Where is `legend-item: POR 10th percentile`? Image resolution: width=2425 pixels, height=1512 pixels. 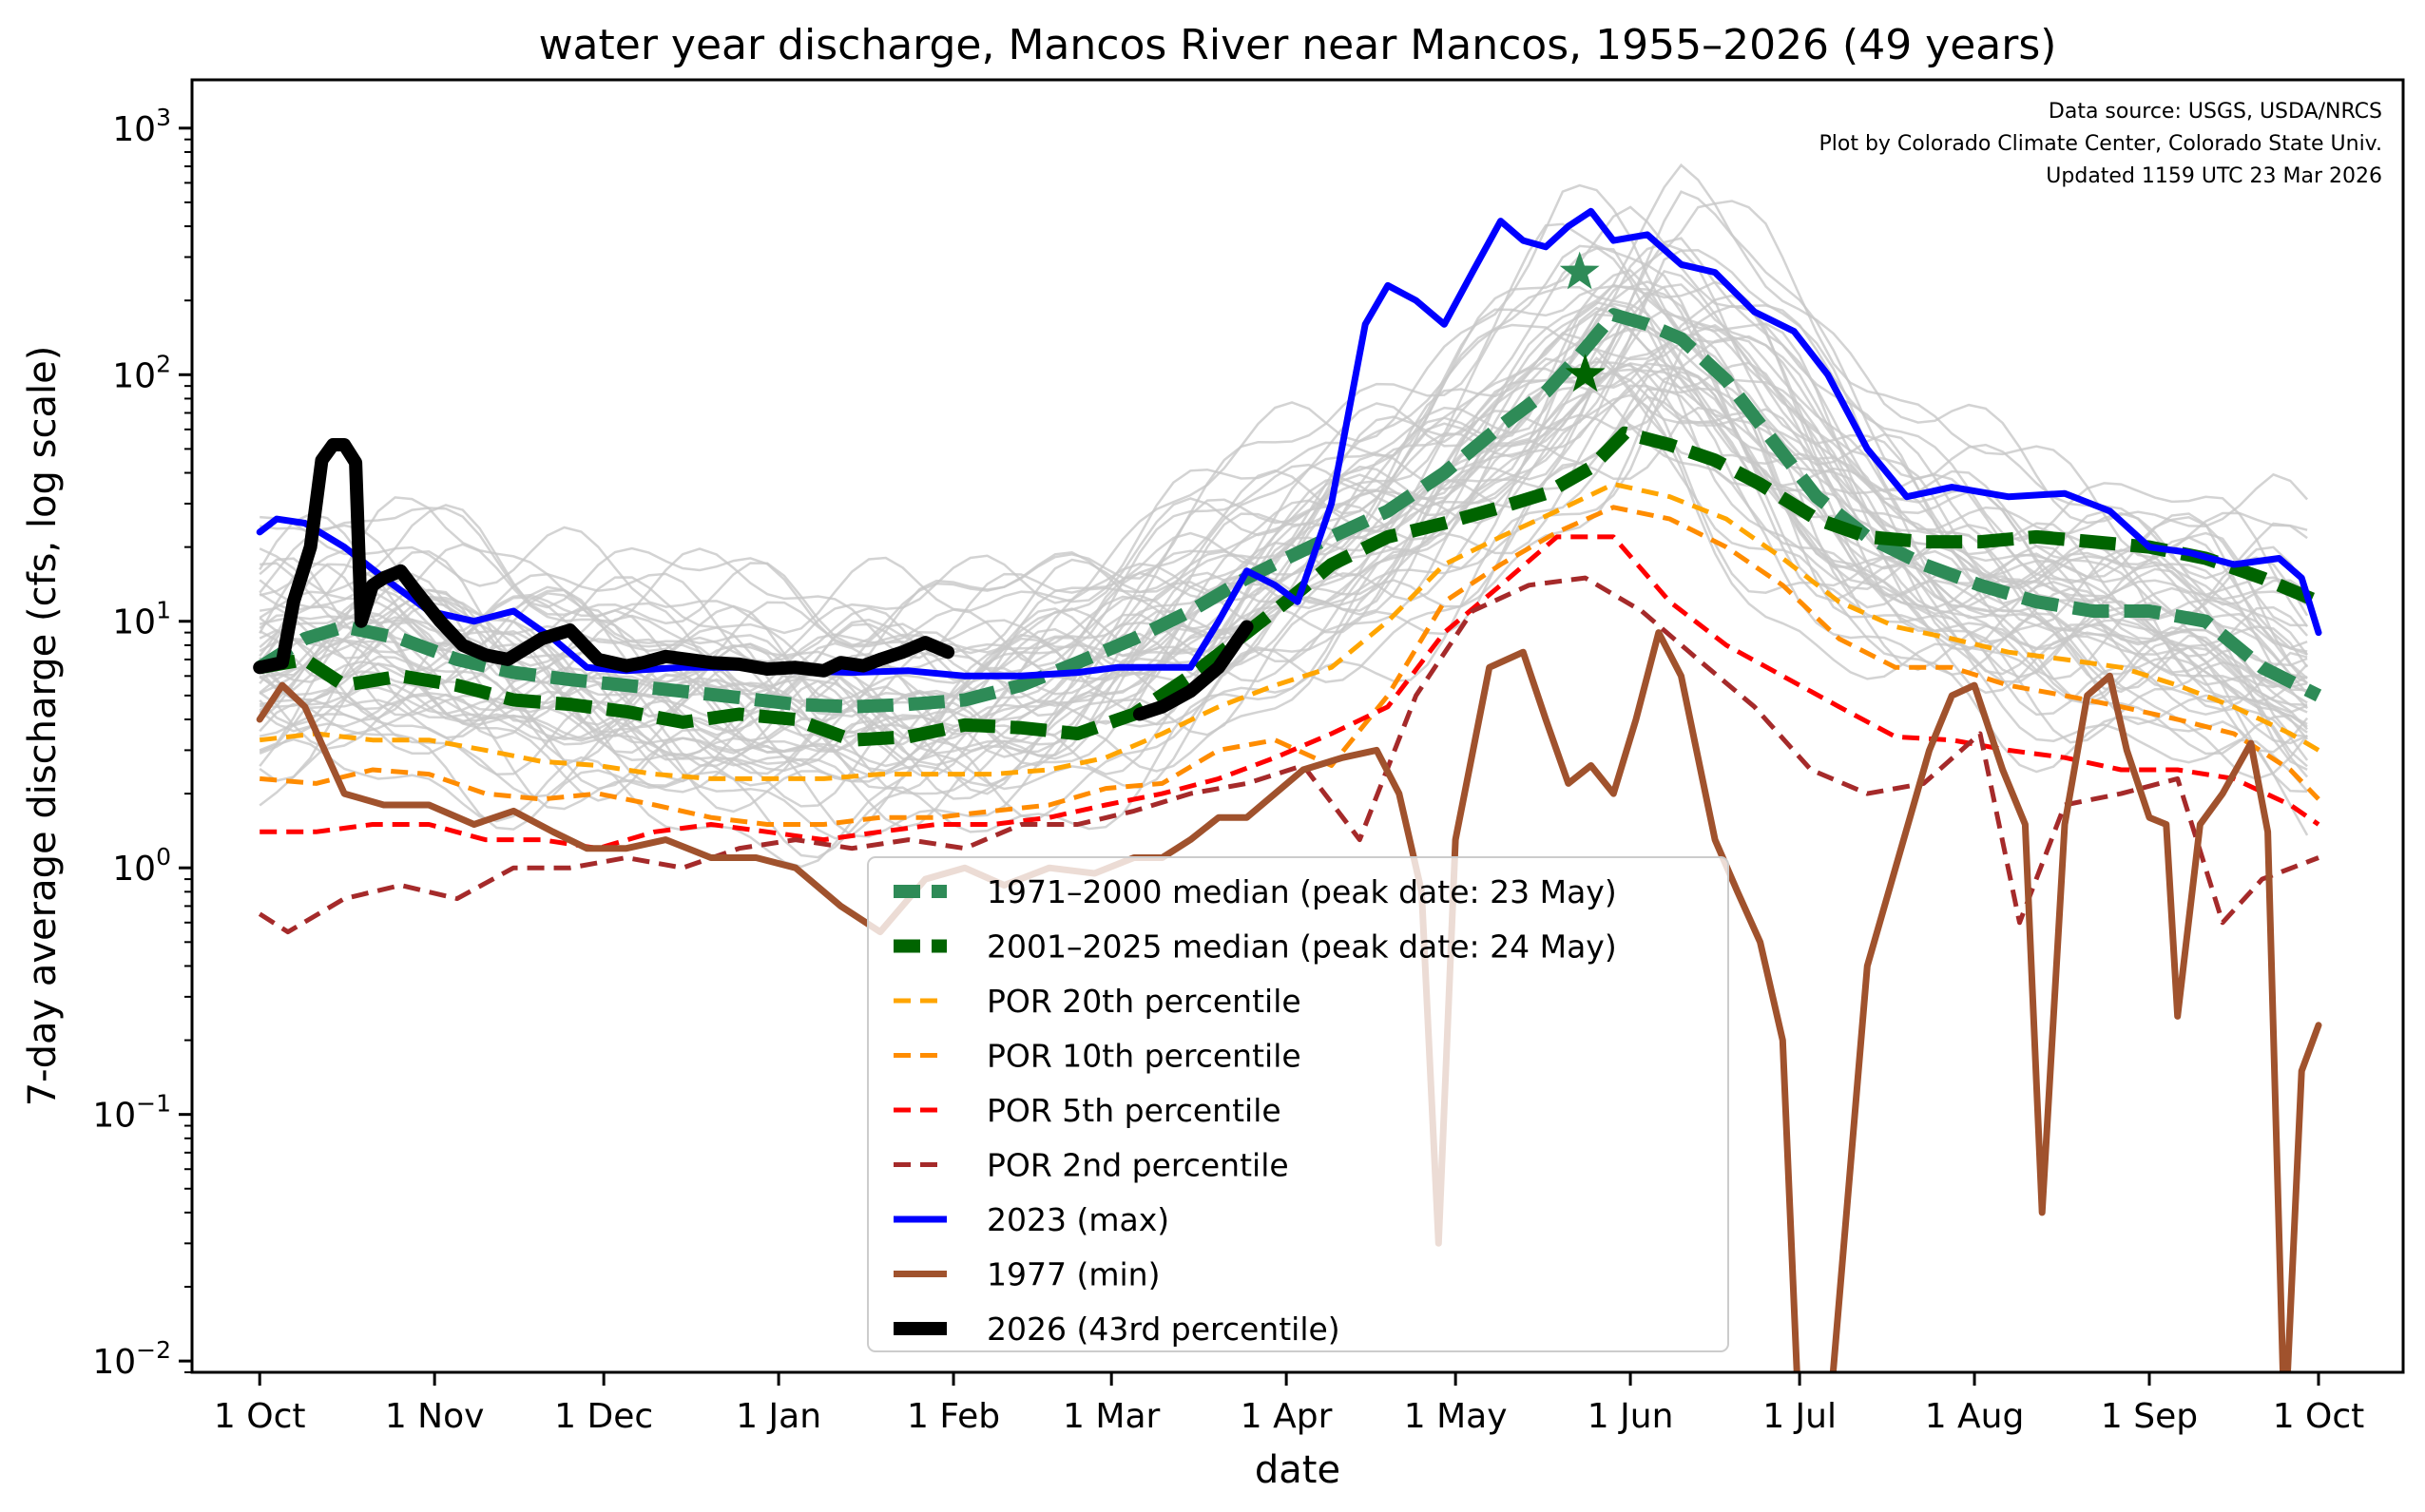 legend-item: POR 10th percentile is located at coordinates (1097, 1056).